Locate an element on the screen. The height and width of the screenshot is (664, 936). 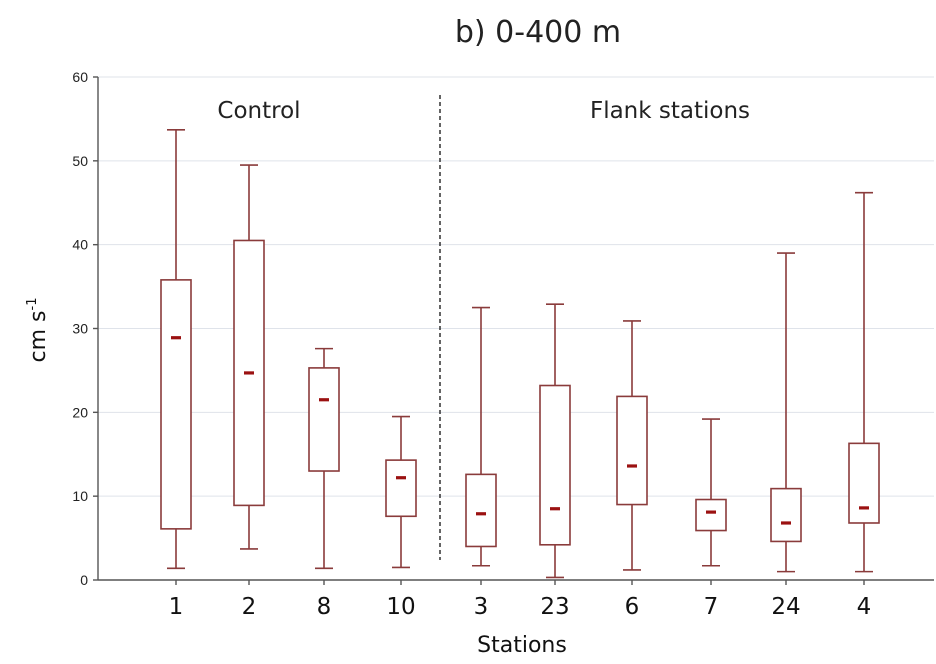
y-tick-label: 10 is located at coordinates (80, 496).